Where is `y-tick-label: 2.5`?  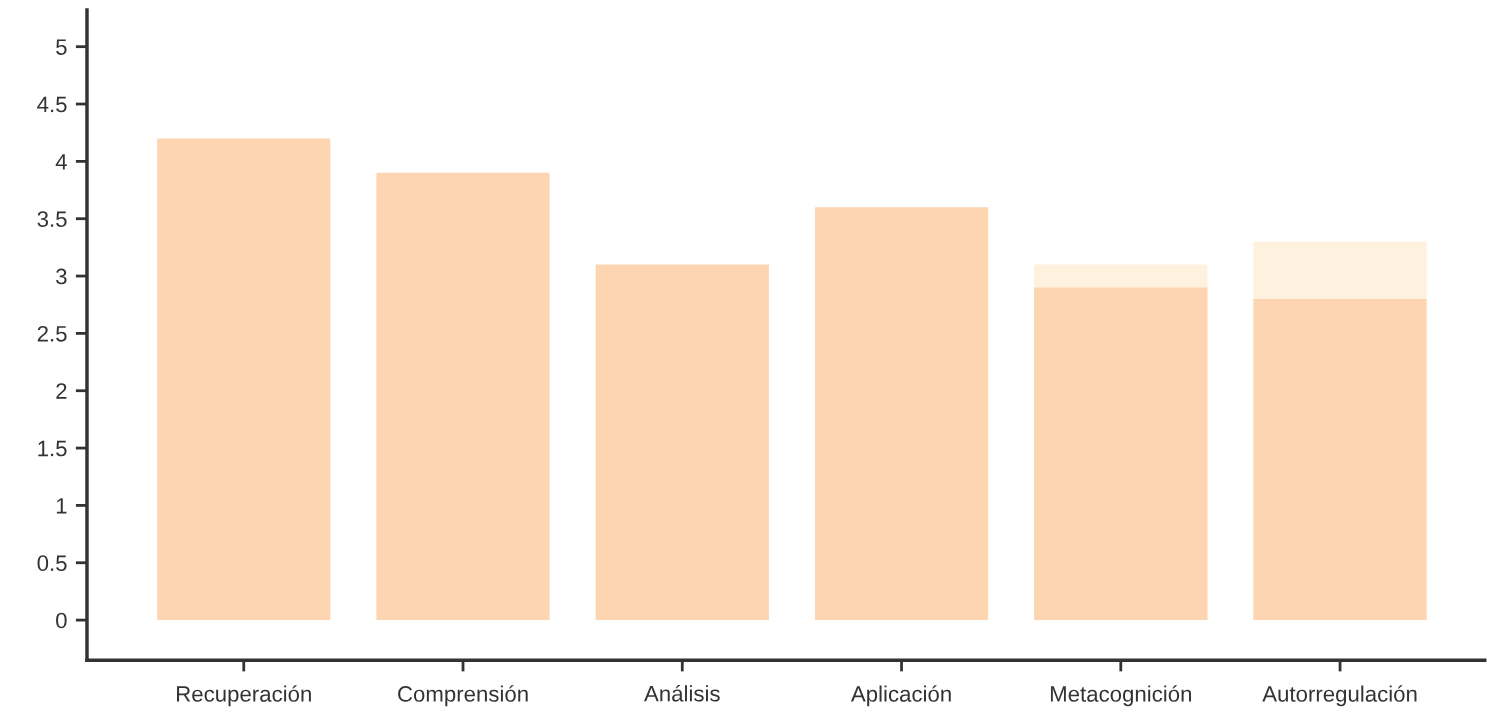
y-tick-label: 2.5 is located at coordinates (52, 333).